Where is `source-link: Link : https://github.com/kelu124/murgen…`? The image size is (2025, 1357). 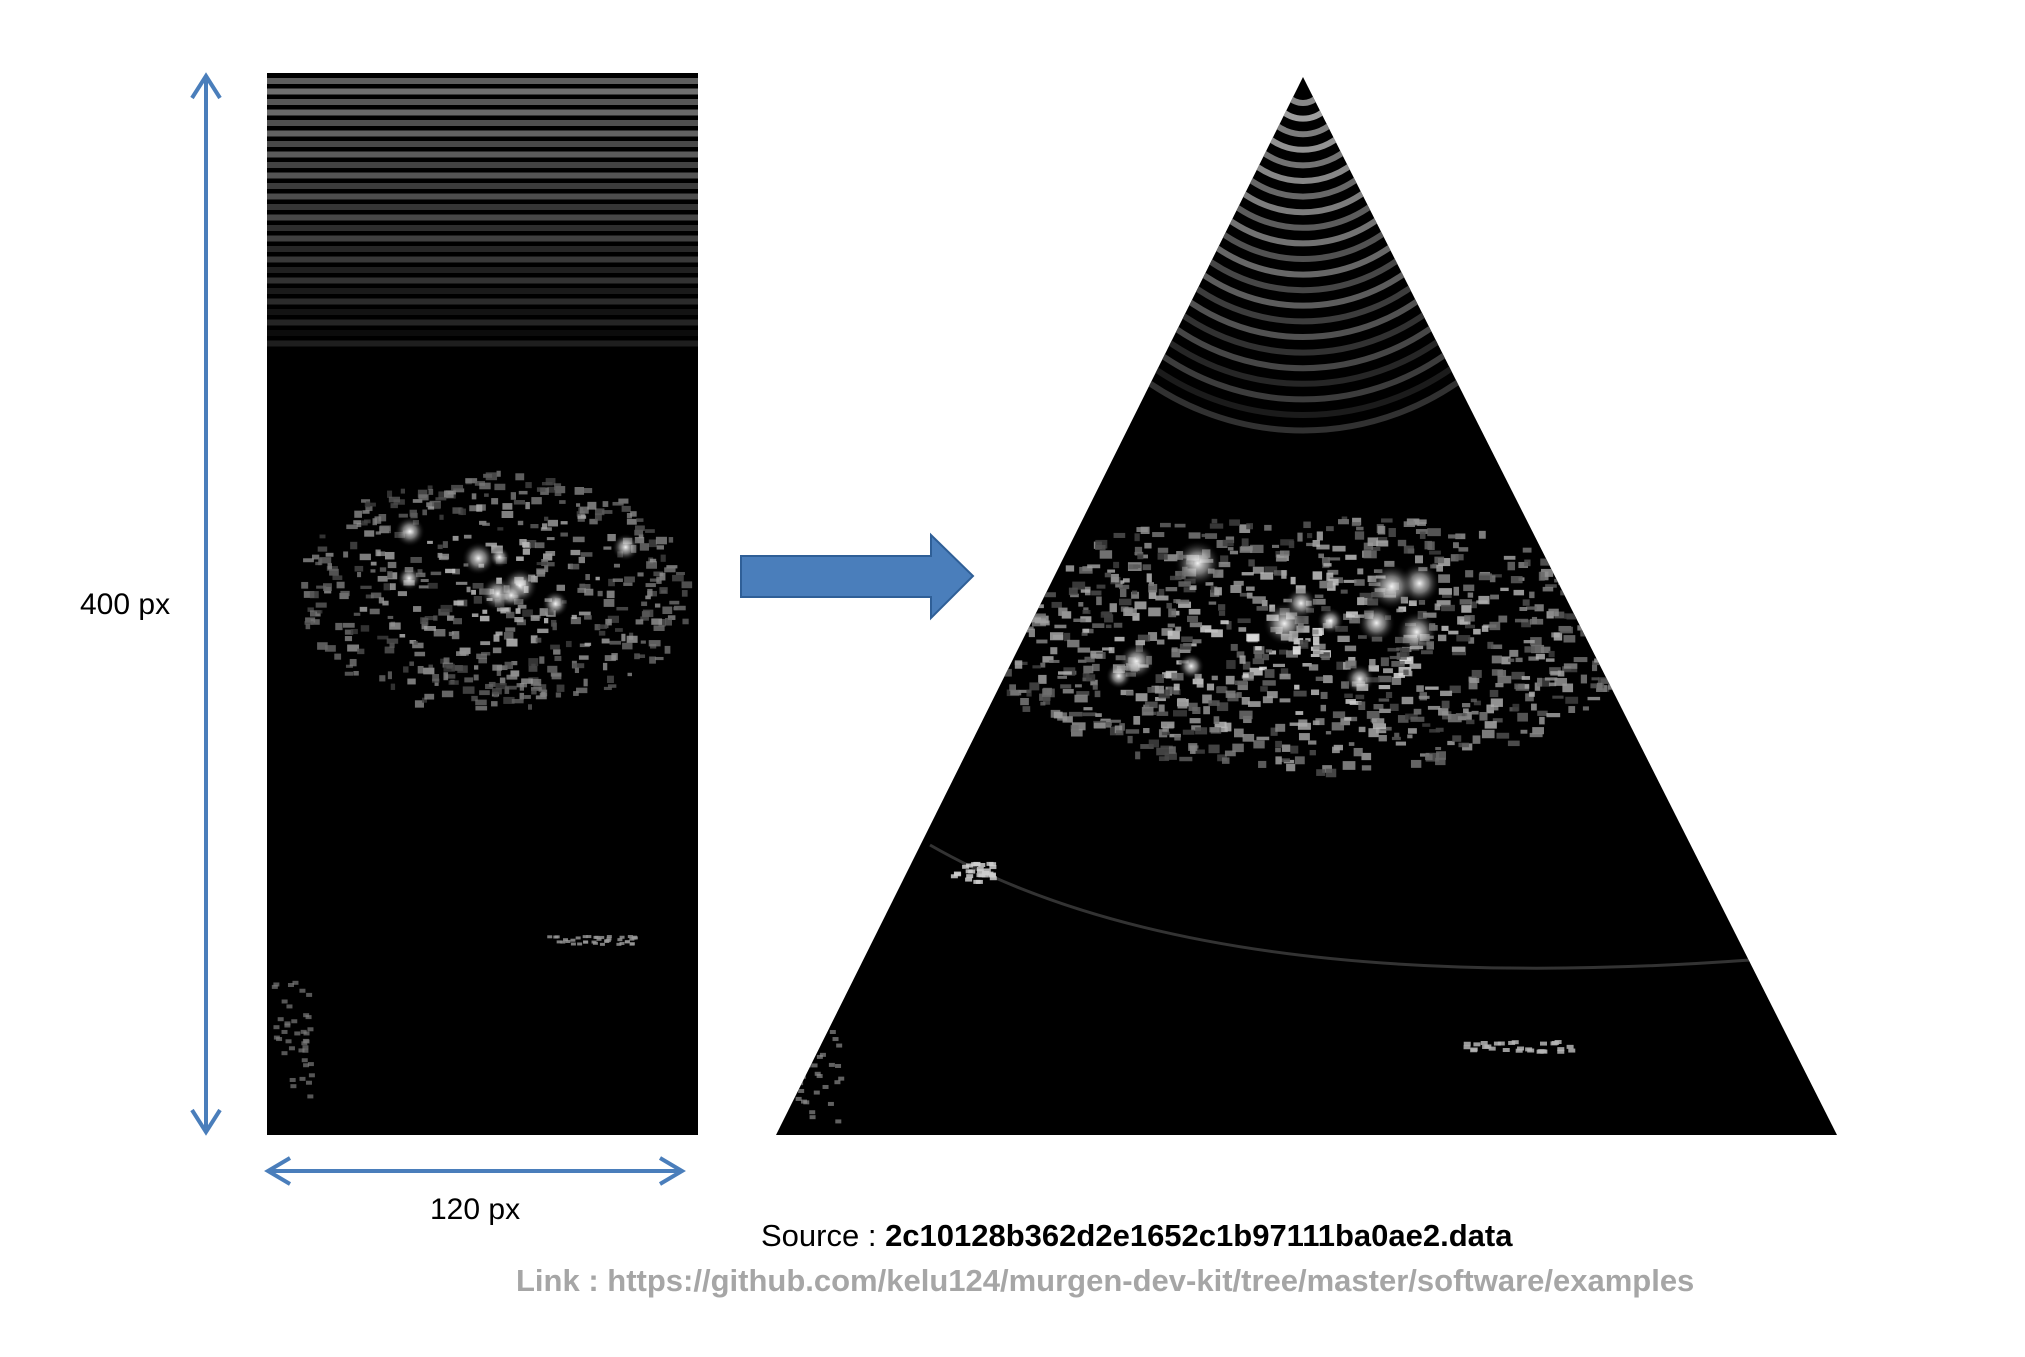 source-link: Link : https://github.com/kelu124/murgen… is located at coordinates (1105, 1280).